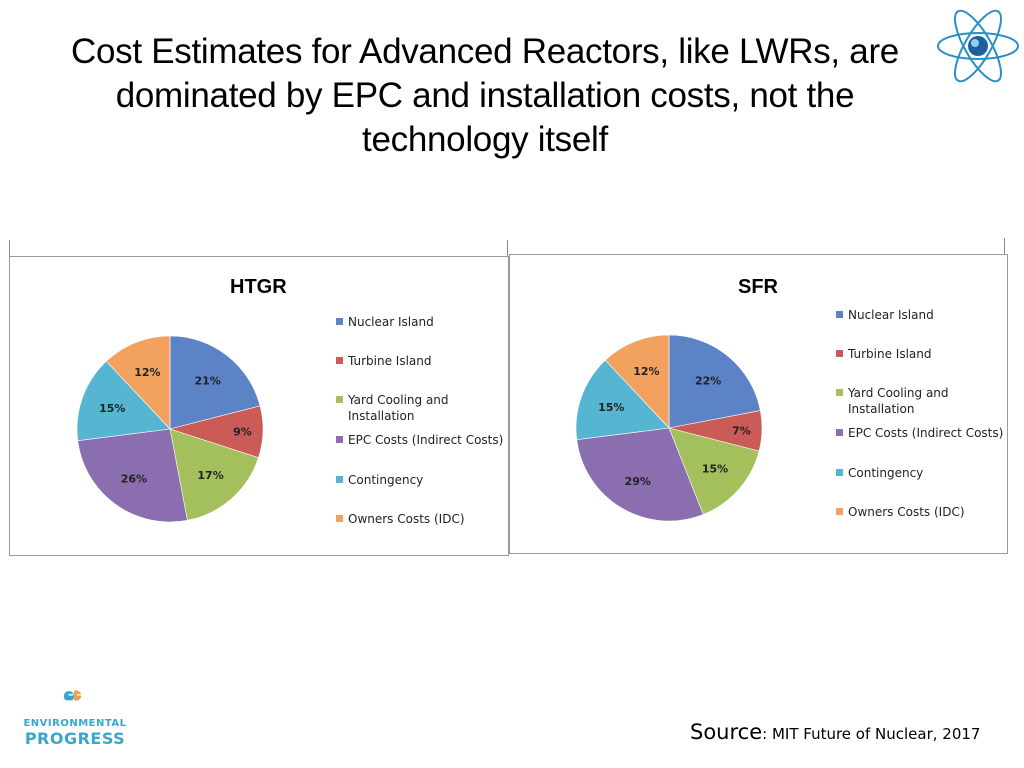 This screenshot has width=1024, height=768. I want to click on slide-title-line: technology itself, so click(485, 139).